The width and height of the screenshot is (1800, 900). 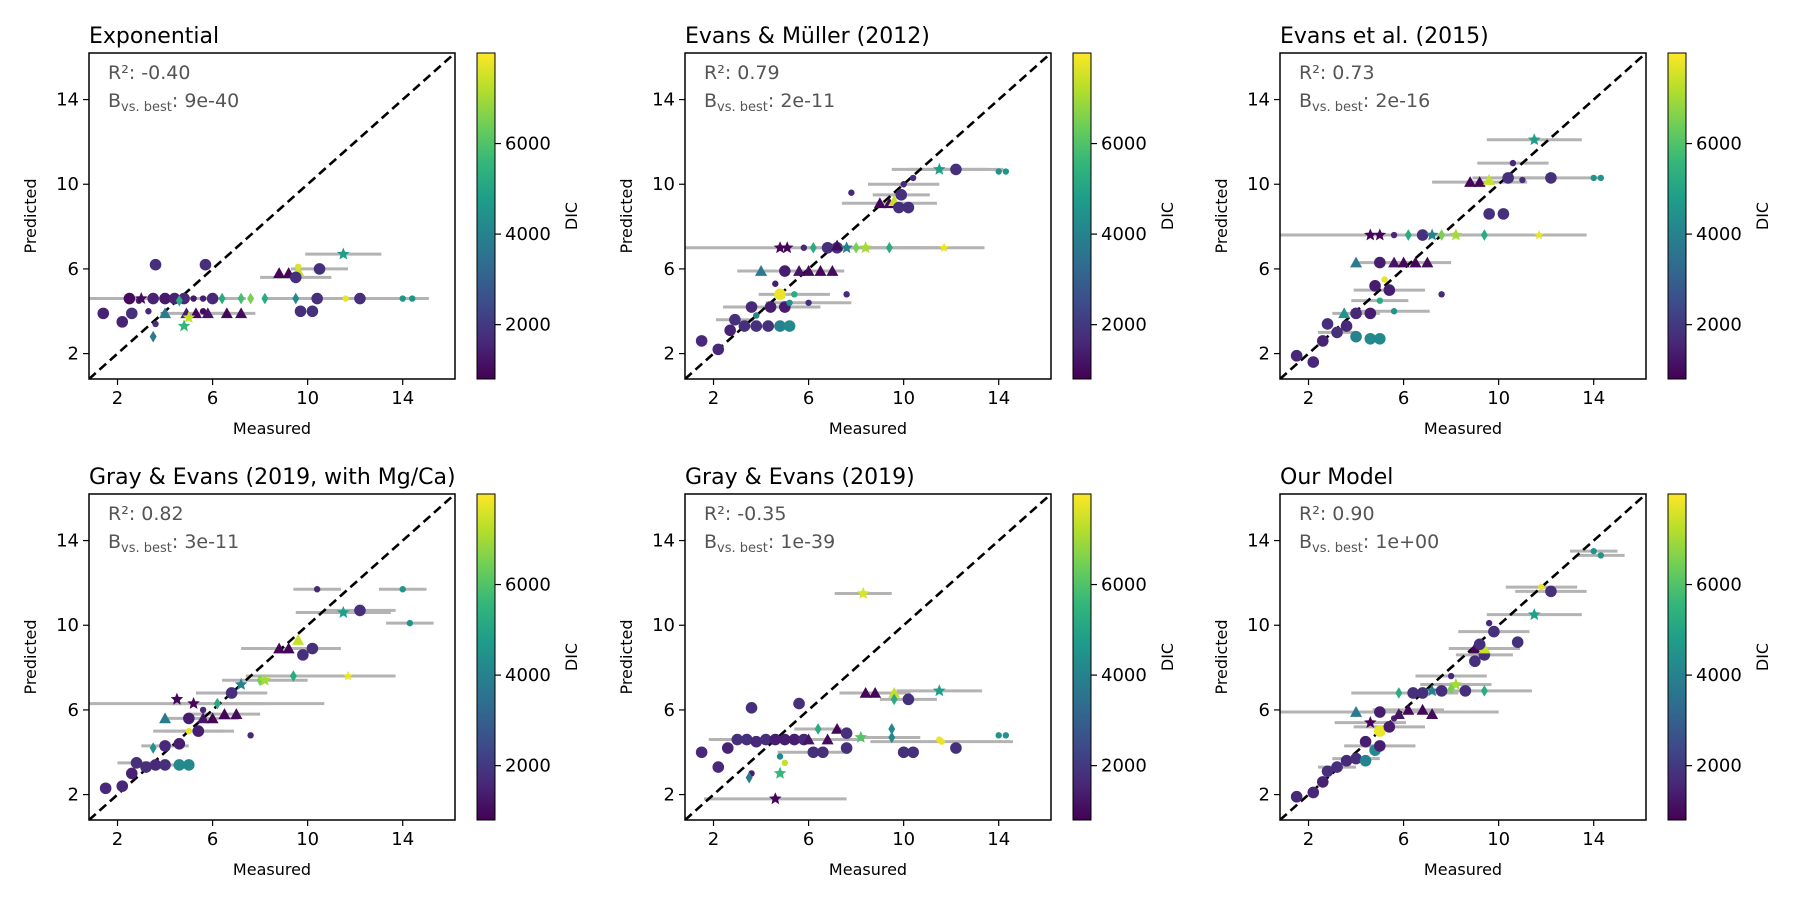 What do you see at coordinates (1264, 354) in the screenshot?
I see `y-tick-label: 2` at bounding box center [1264, 354].